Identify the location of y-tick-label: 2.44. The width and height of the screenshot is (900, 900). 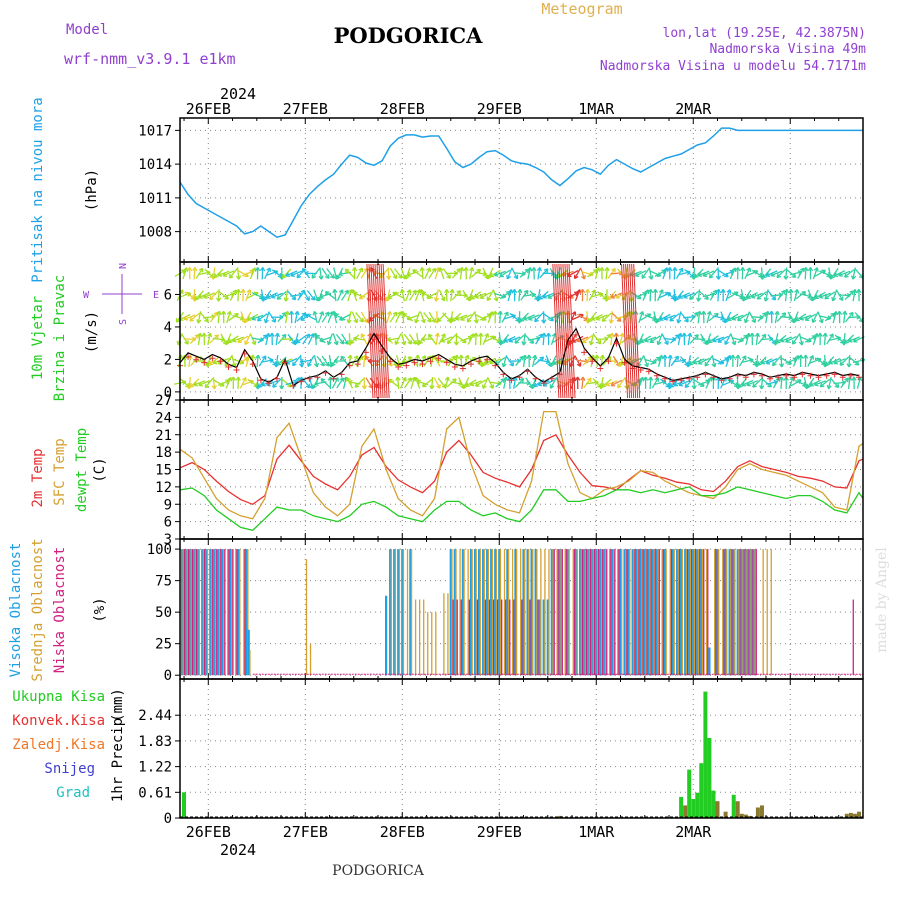
(155, 716).